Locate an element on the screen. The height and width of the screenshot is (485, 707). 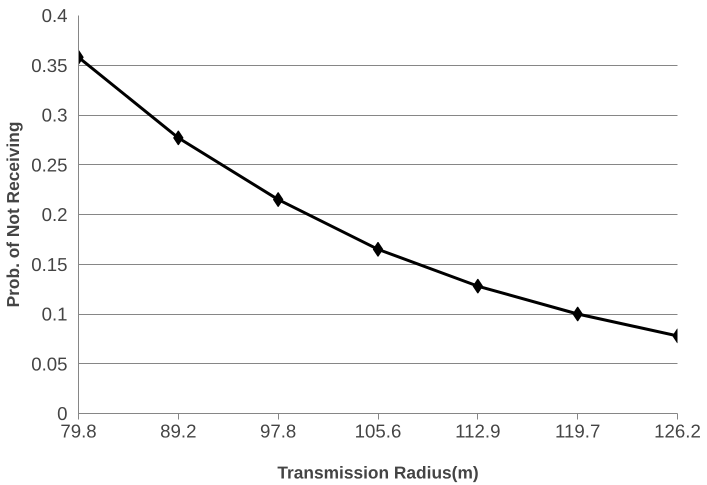
y-tick-label: 0.3 is located at coordinates (55, 115).